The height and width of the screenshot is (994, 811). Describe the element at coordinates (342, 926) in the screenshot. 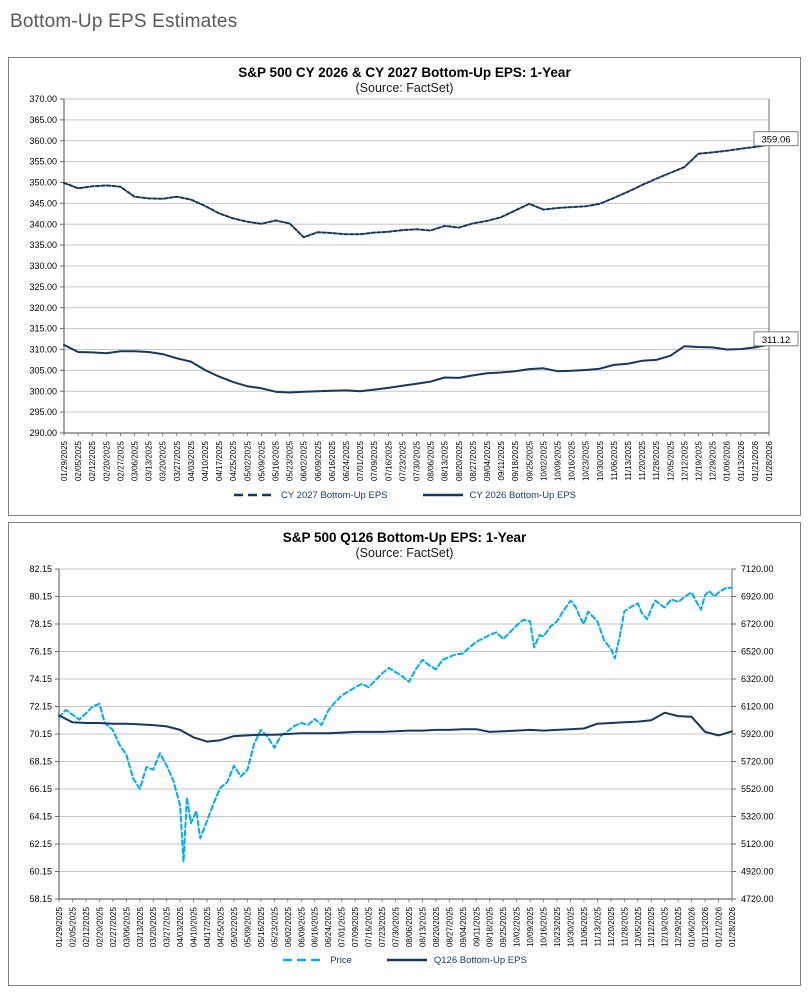

I see `x-tick-label: 07/01/2025` at that location.